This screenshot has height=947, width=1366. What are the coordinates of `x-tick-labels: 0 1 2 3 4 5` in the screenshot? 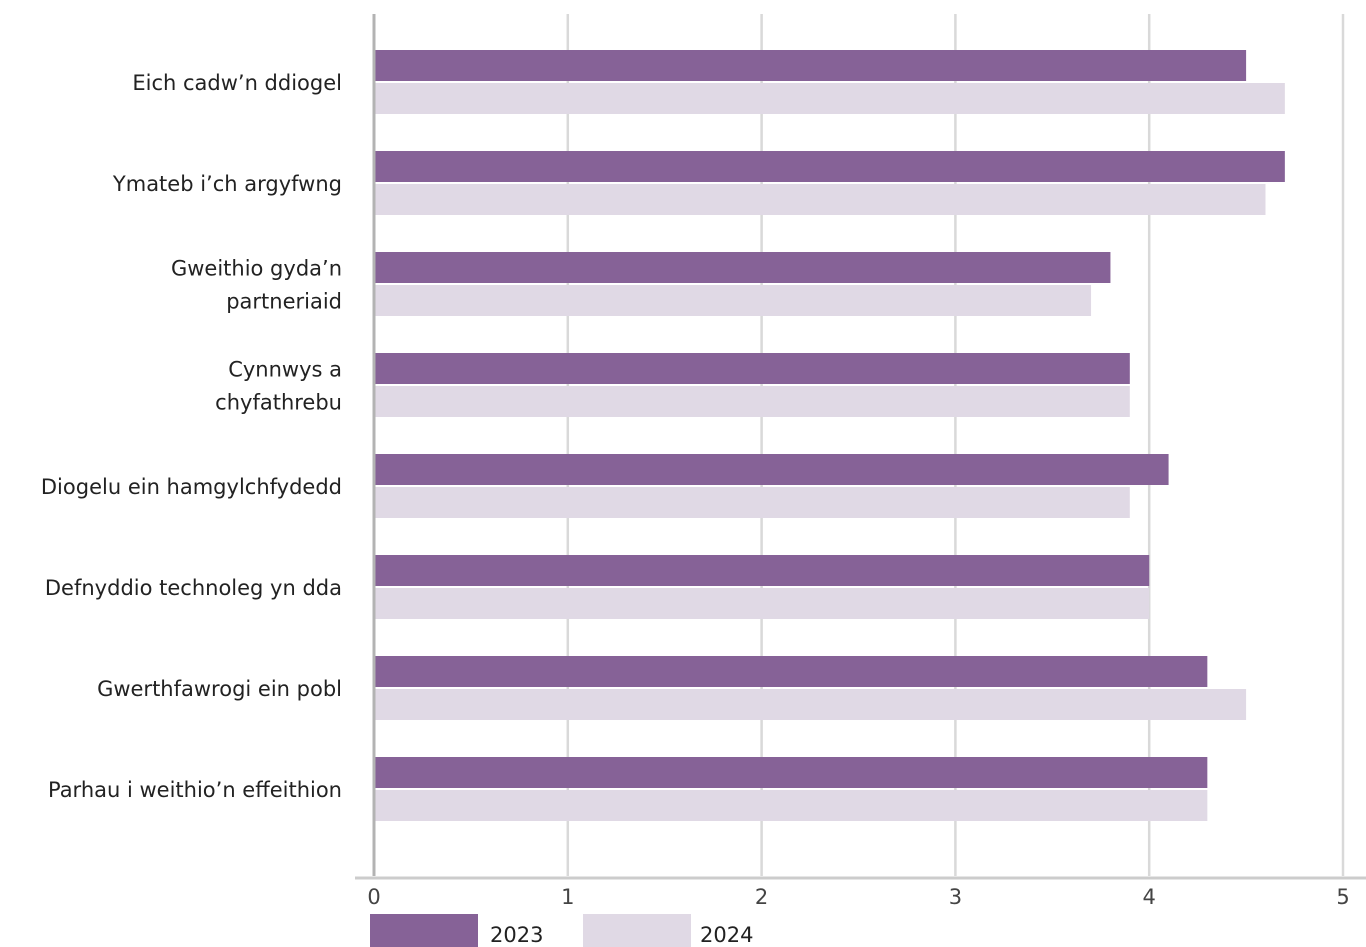 It's located at (858, 897).